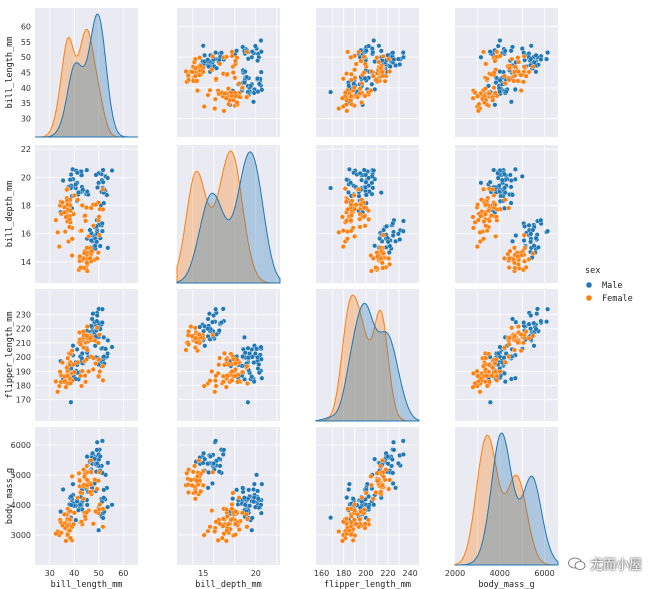 The width and height of the screenshot is (650, 589). What do you see at coordinates (26, 26) in the screenshot?
I see `ytick-label: 60` at bounding box center [26, 26].